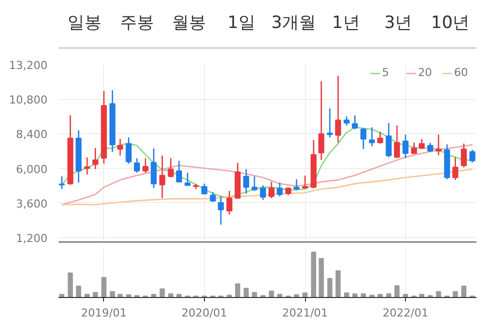 This screenshot has height=322, width=500. Describe the element at coordinates (28, 65) in the screenshot. I see `y-tick-label: 13,200` at that location.